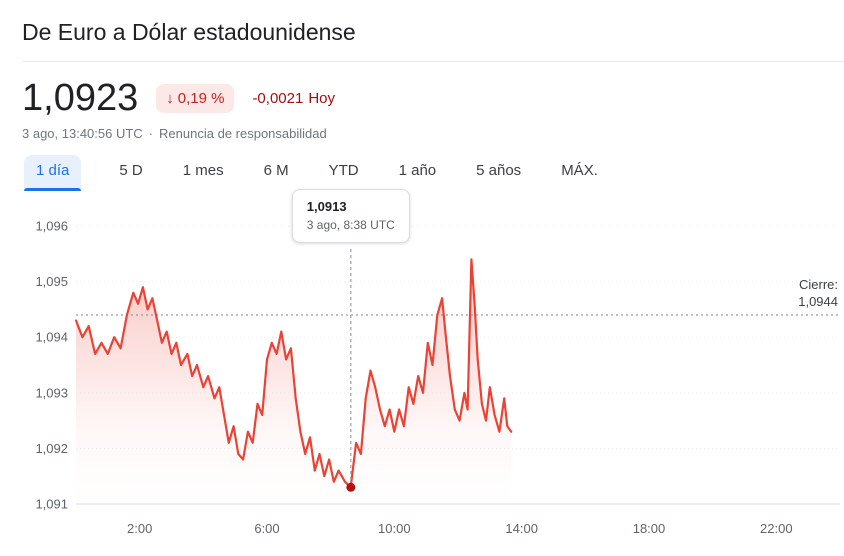 The image size is (844, 556). Describe the element at coordinates (243, 133) in the screenshot. I see `disclaimer-link: Renuncia de responsabilidad` at that location.